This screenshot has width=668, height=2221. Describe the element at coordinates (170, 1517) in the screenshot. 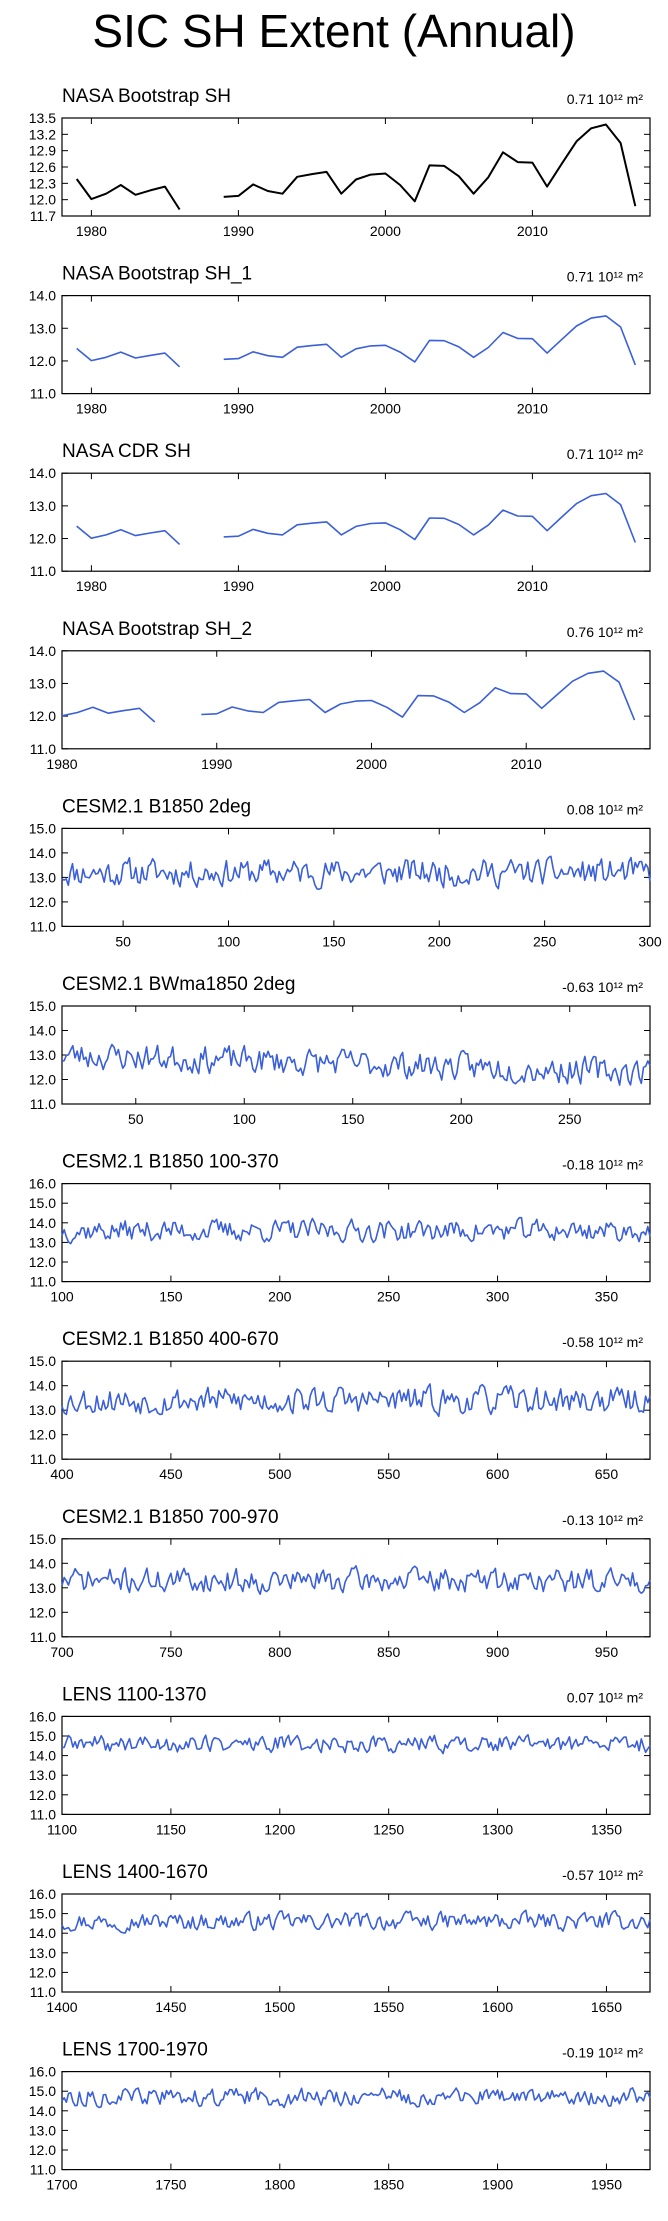

I see `panel-title: CESM2.1 B1850 700-970` at that location.